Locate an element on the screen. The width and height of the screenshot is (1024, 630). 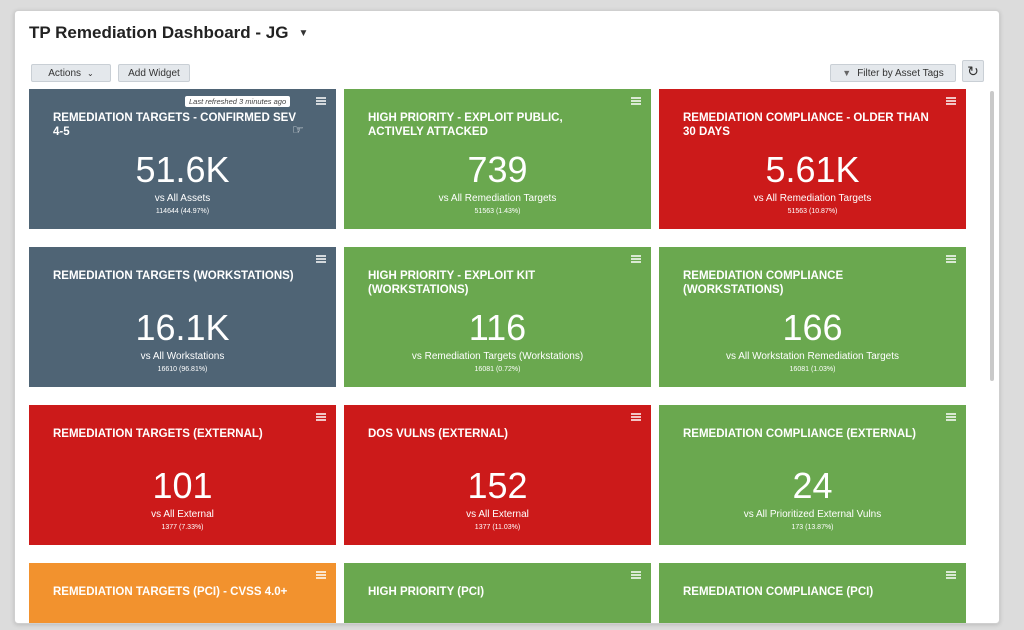
widget-subtext: 16081 (1.03%) is located at coordinates (812, 369).